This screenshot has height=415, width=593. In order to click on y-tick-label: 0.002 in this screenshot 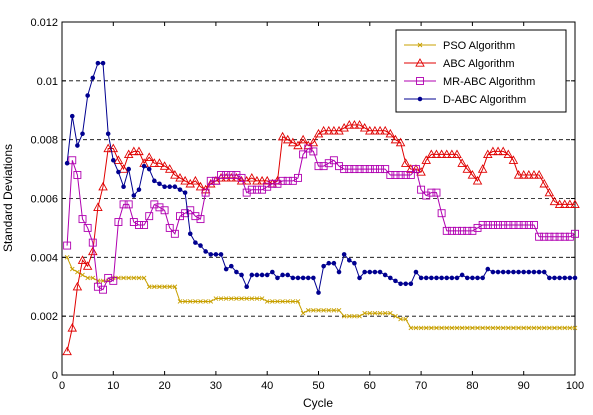, I will do `click(44, 317)`.